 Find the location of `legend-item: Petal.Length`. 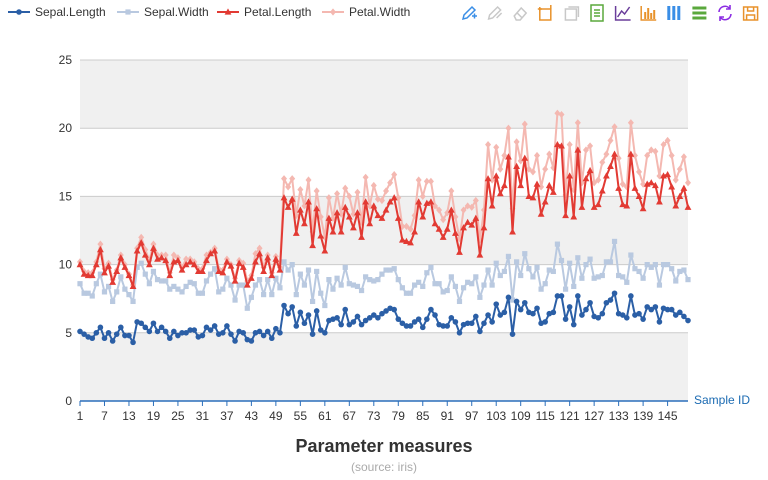

legend-item: Petal.Length is located at coordinates (264, 12).